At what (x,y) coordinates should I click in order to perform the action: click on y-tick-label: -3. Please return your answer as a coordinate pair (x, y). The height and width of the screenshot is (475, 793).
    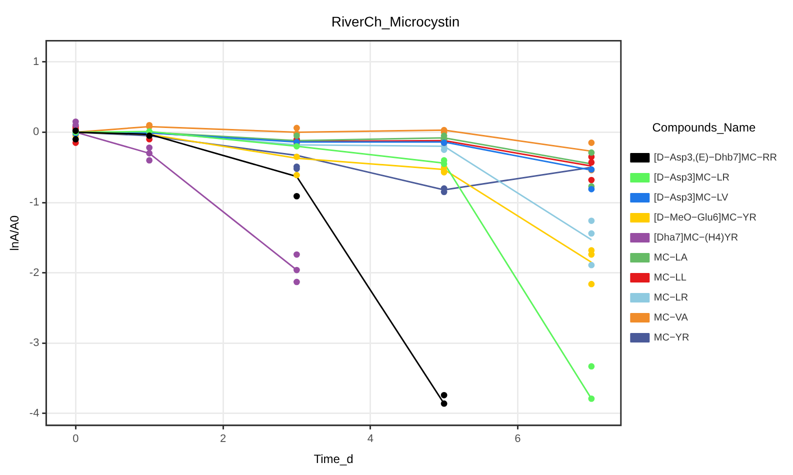
    Looking at the image, I should click on (34, 343).